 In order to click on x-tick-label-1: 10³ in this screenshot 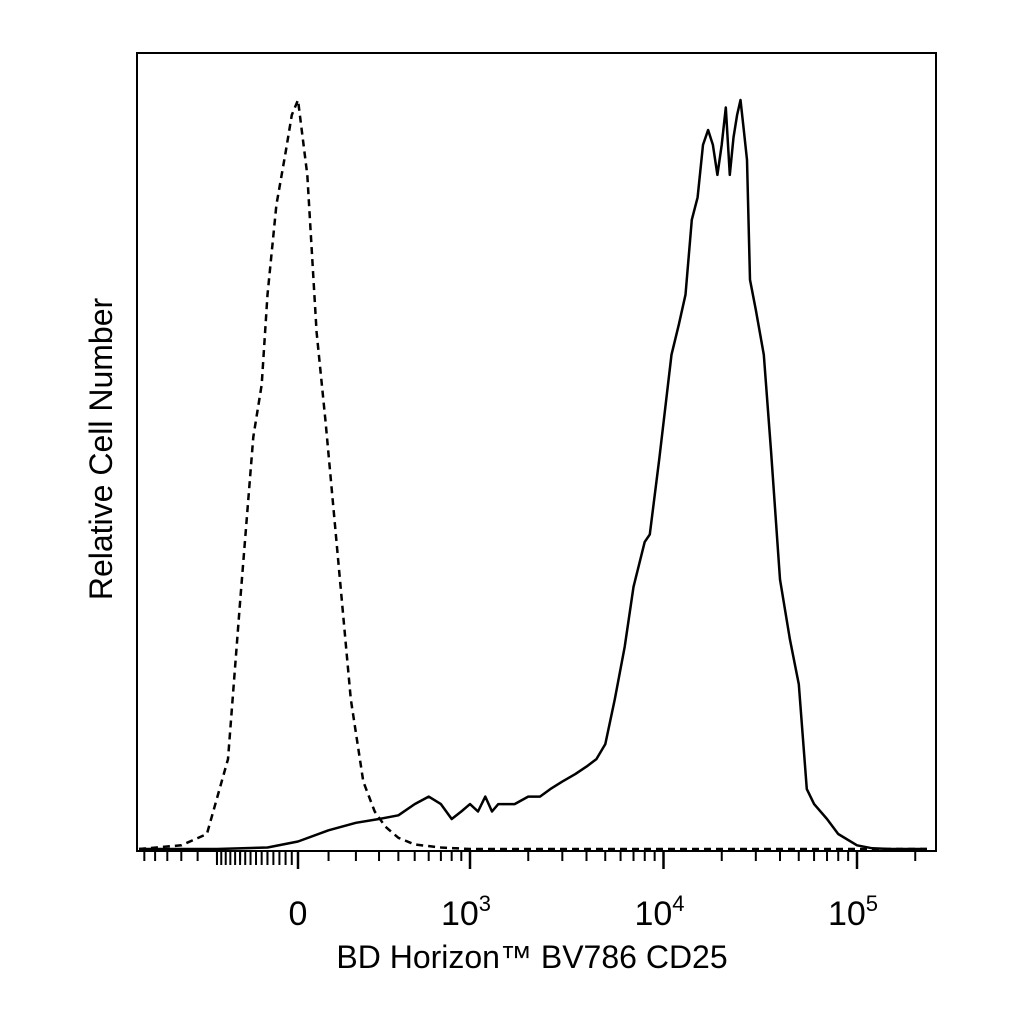, I will do `click(466, 912)`.